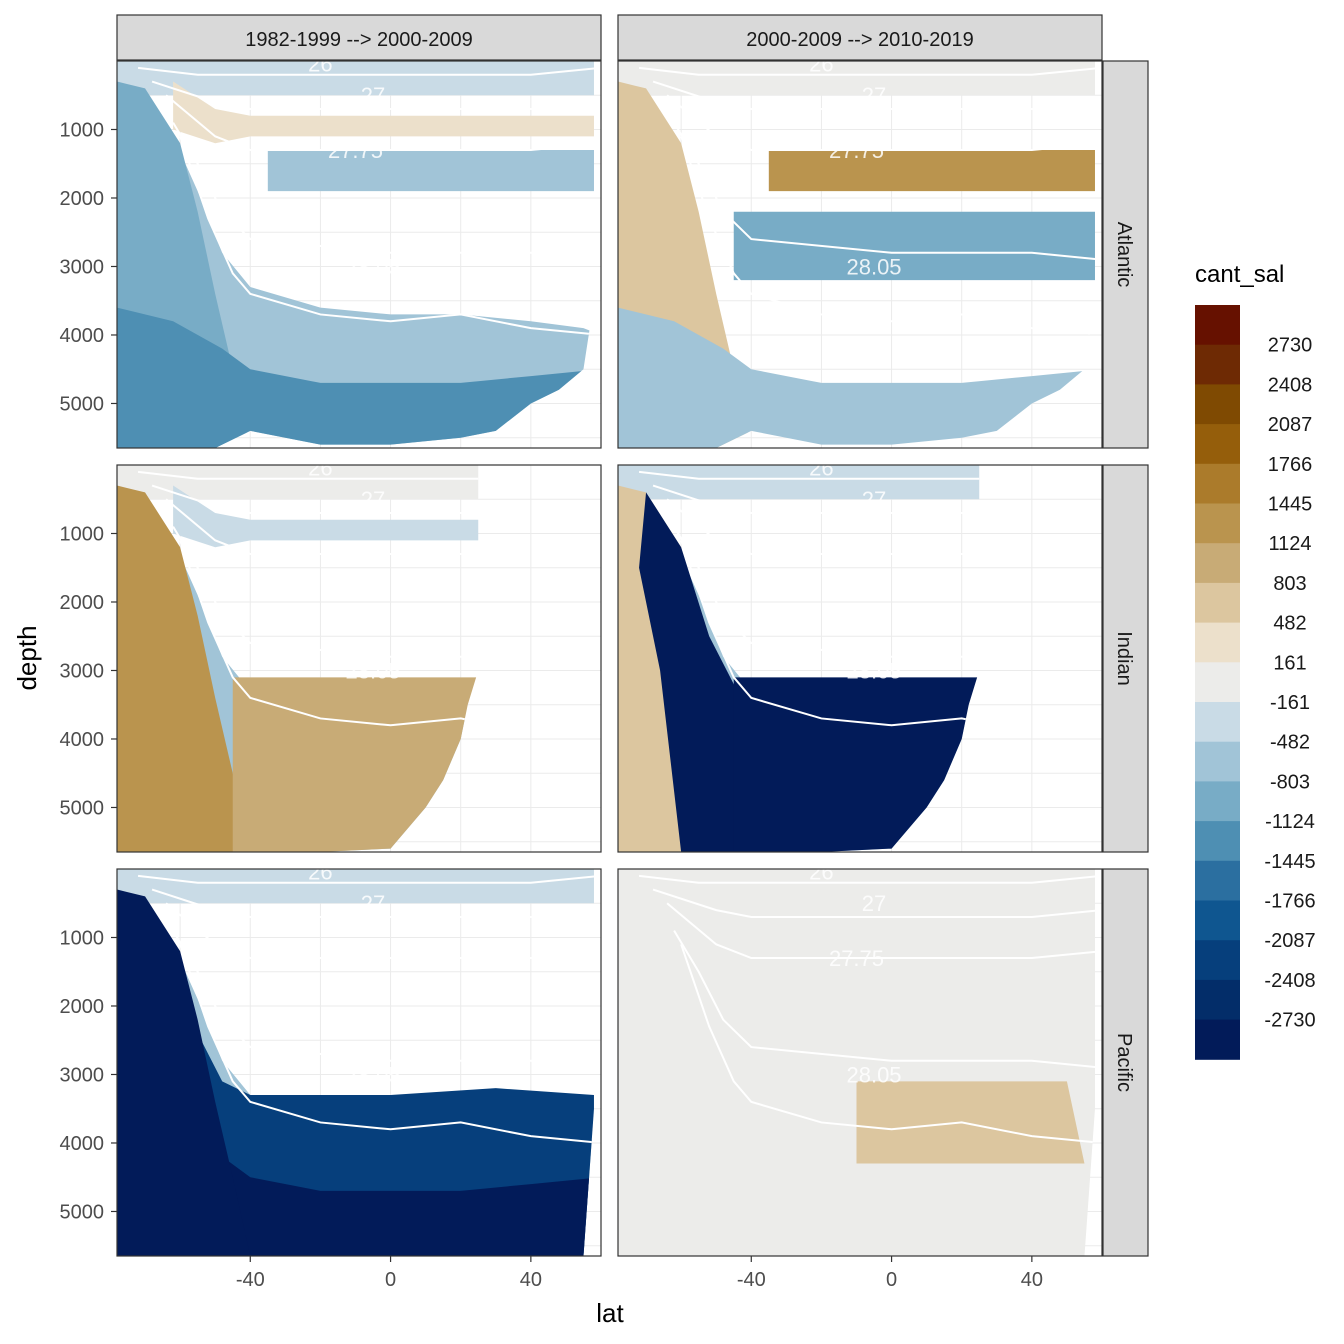 This screenshot has width=1344, height=1344. I want to click on legend-break-label: 1124, so click(1289, 544).